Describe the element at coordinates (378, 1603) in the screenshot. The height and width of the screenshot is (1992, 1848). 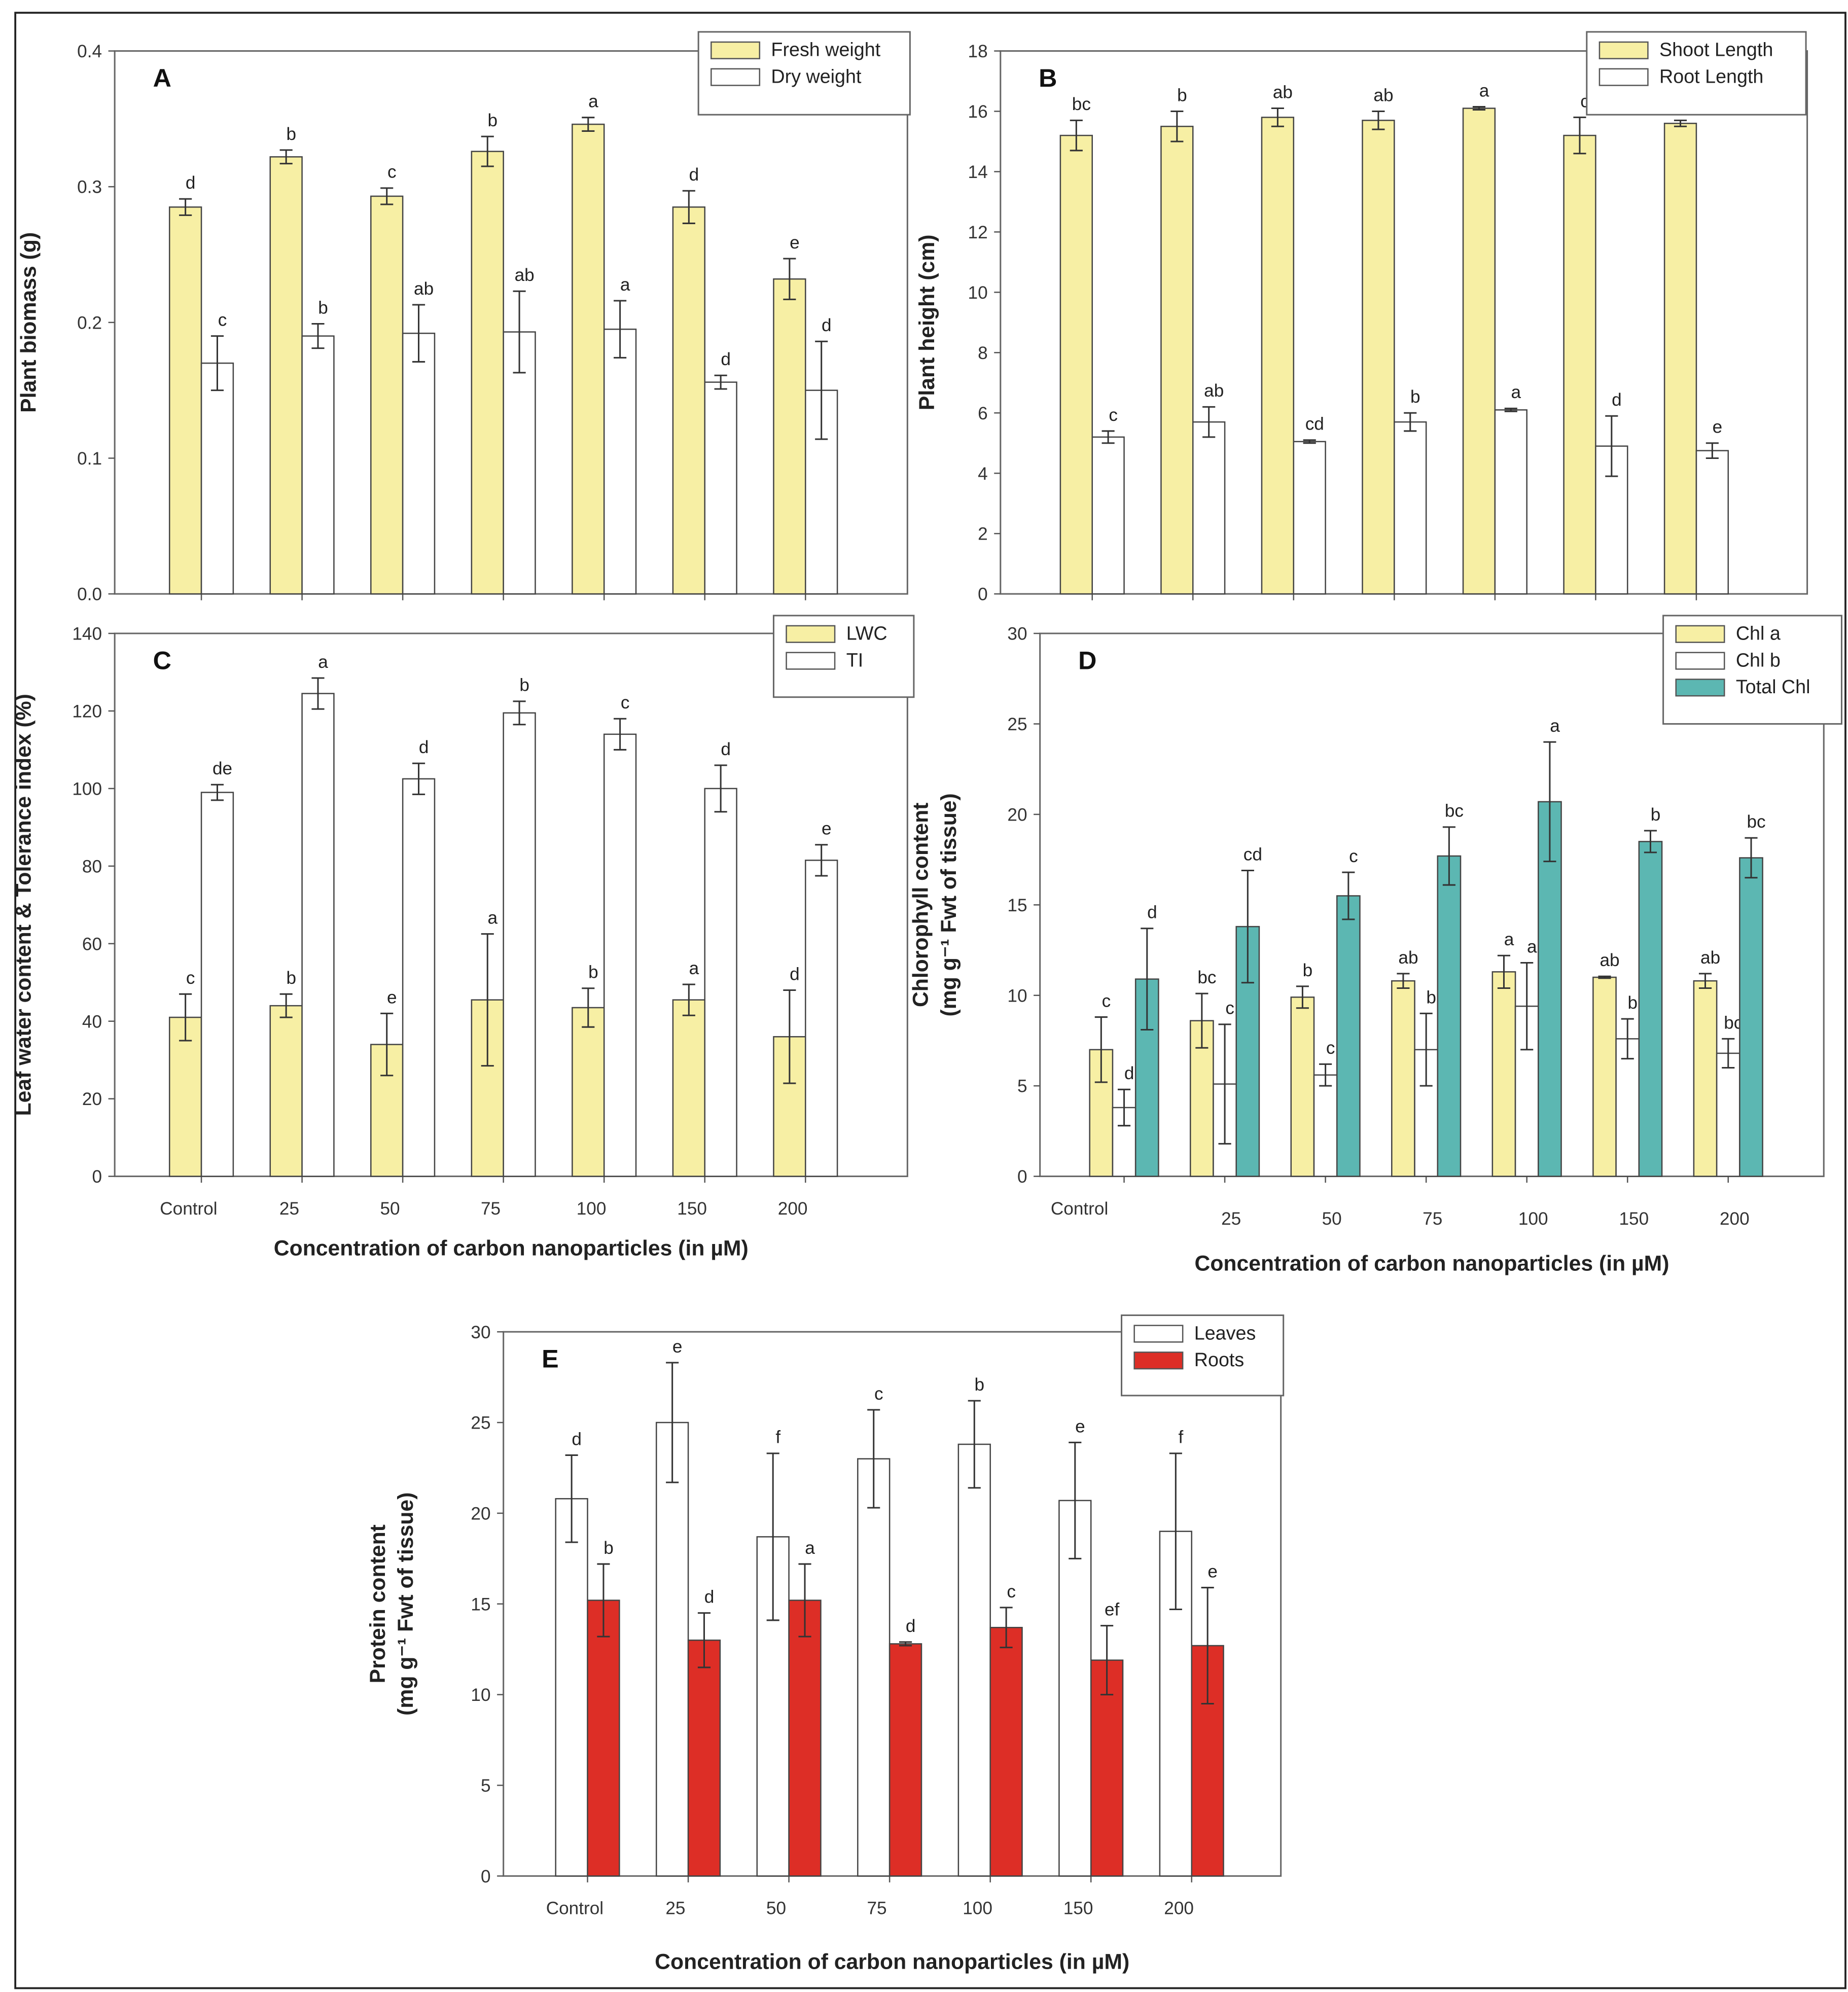
I see `y-axis-label: Protein content` at that location.